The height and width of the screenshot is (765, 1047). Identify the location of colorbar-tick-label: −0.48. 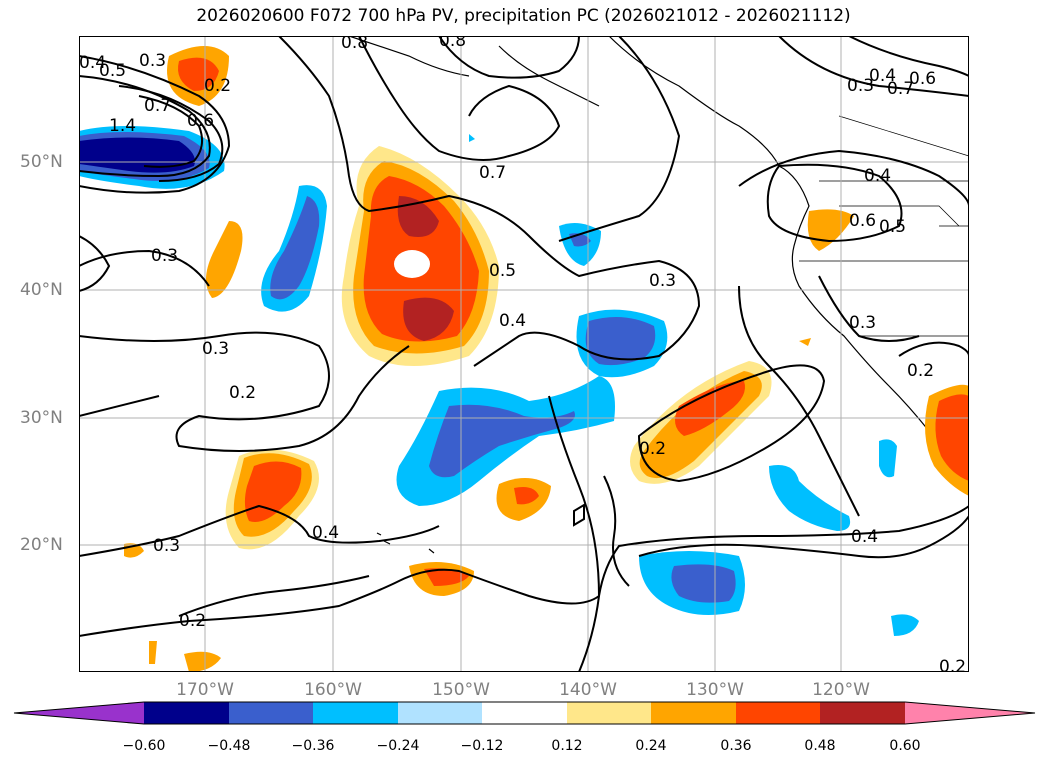
(229, 746).